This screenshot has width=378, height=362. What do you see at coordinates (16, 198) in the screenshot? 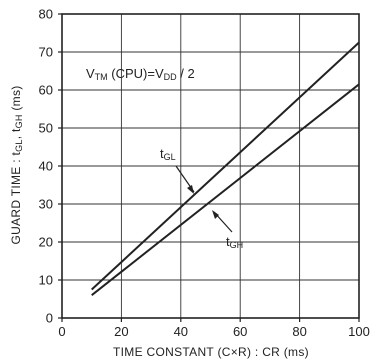
I see `y-axis-title-part: GUARD TIME : t` at bounding box center [16, 198].